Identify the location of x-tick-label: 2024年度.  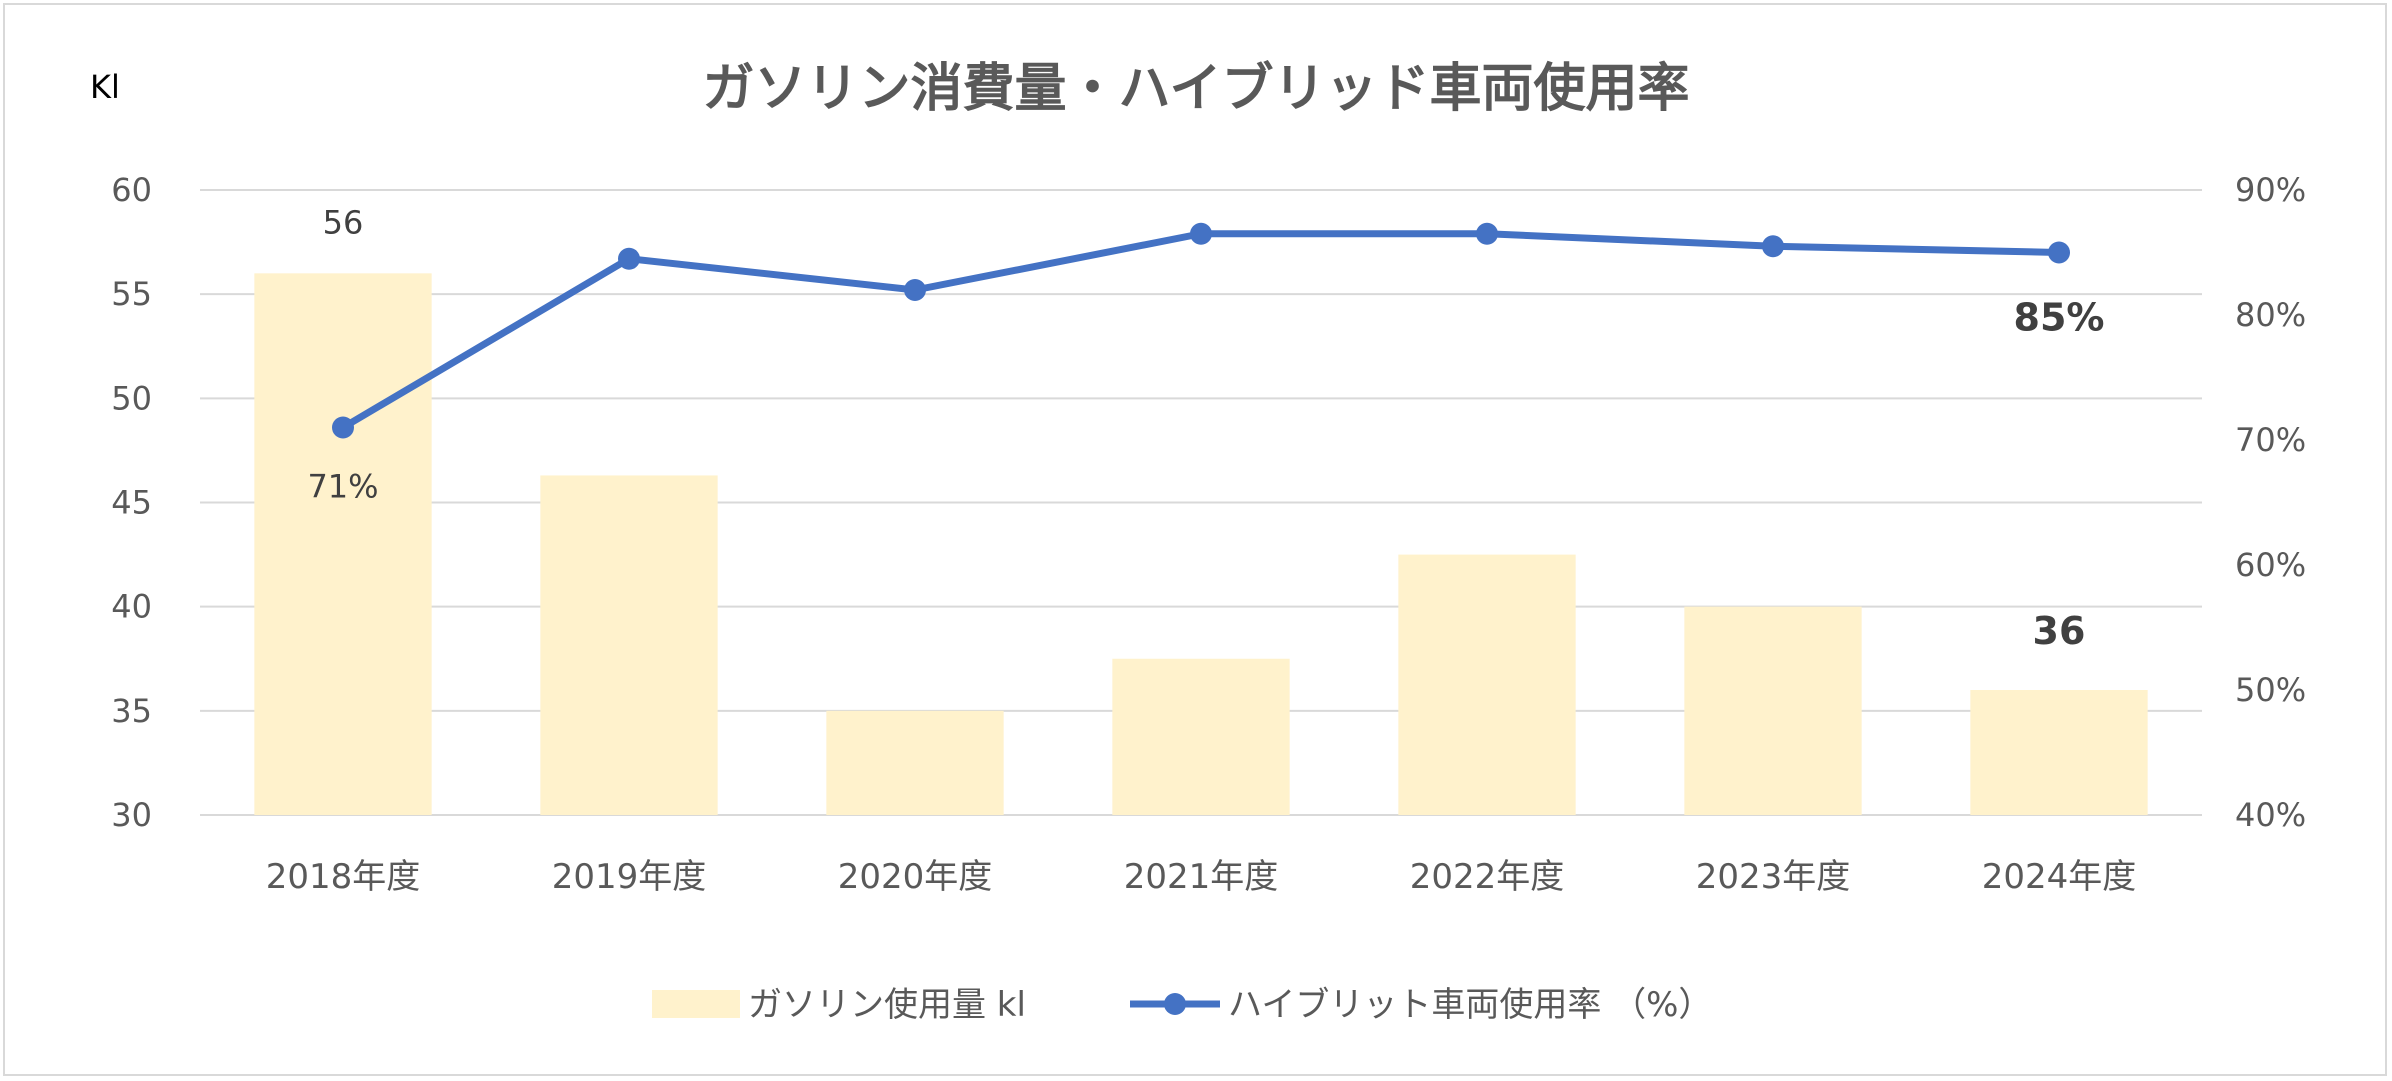
(2059, 877).